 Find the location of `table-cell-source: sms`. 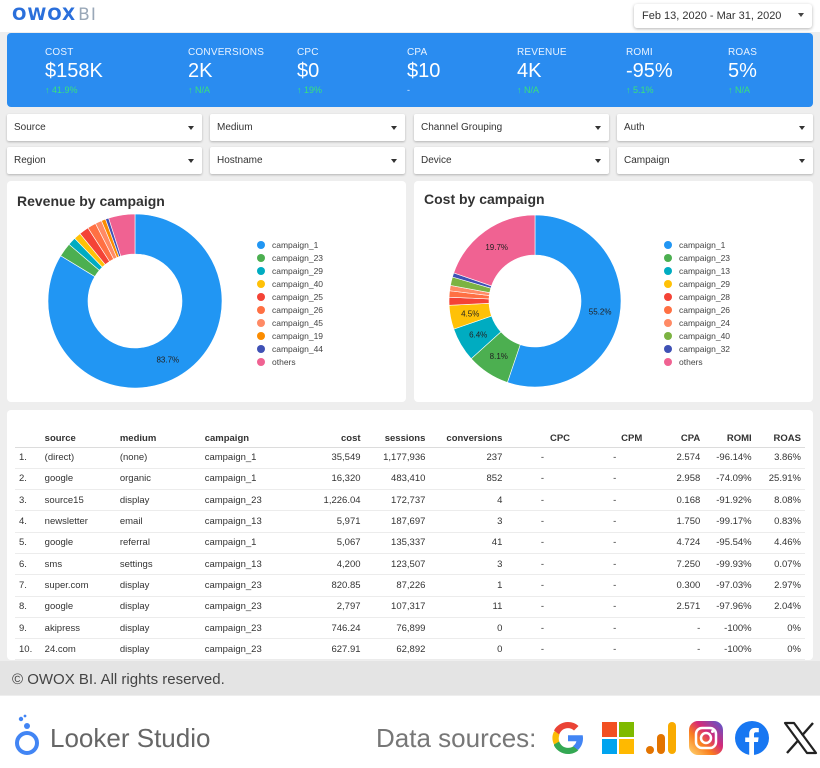

table-cell-source: sms is located at coordinates (78, 564).